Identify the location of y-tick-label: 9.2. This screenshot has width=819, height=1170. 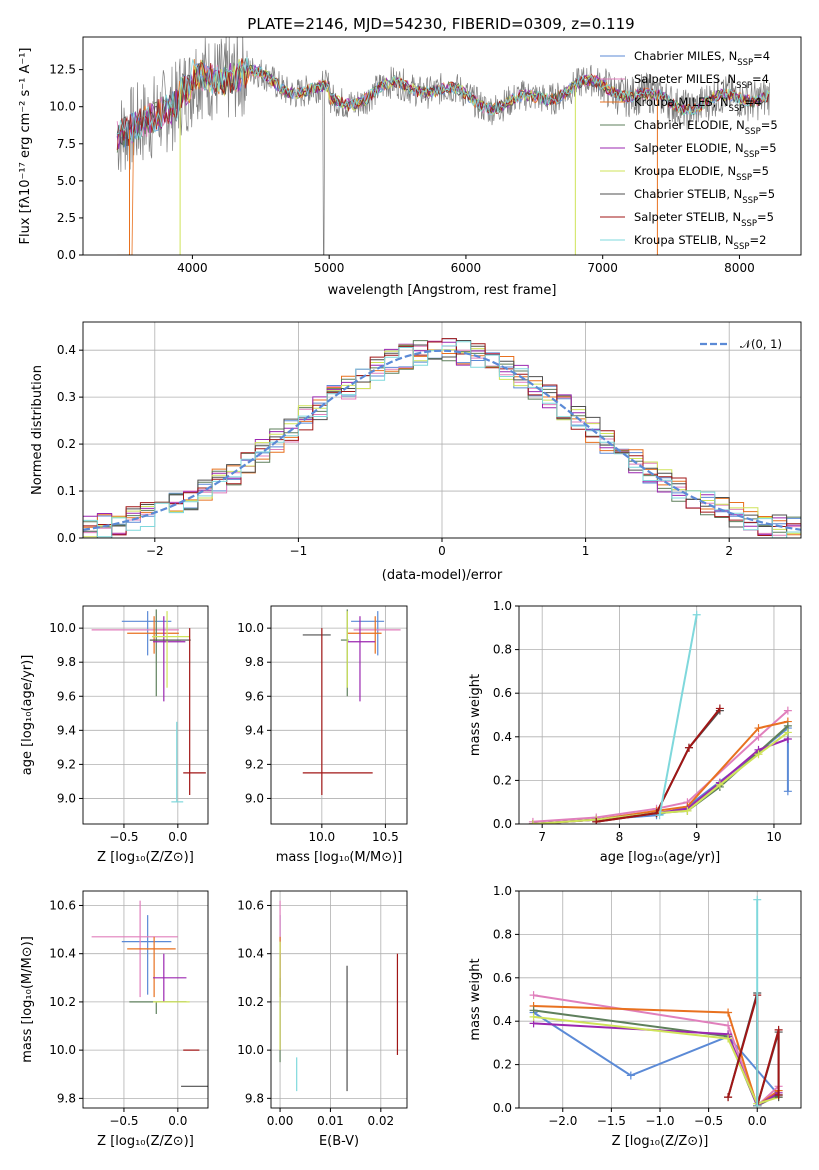
(66, 764).